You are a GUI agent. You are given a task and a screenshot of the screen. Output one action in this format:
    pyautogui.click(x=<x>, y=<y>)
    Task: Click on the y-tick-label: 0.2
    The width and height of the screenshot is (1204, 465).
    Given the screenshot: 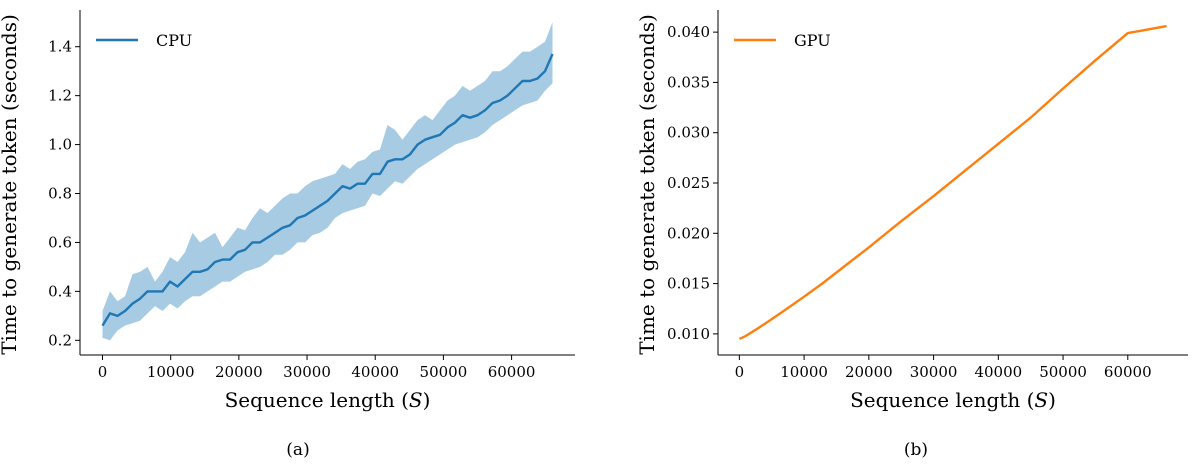 What is the action you would take?
    pyautogui.click(x=60, y=340)
    